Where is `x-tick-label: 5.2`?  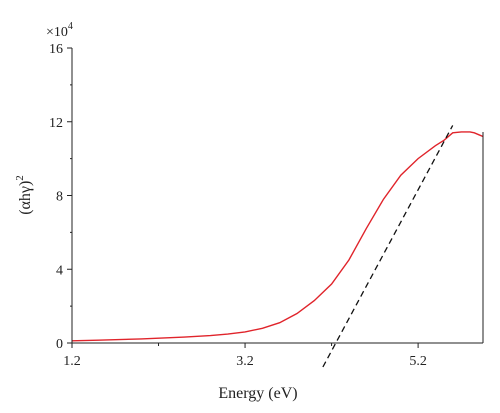
x-tick-label: 5.2 is located at coordinates (418, 361).